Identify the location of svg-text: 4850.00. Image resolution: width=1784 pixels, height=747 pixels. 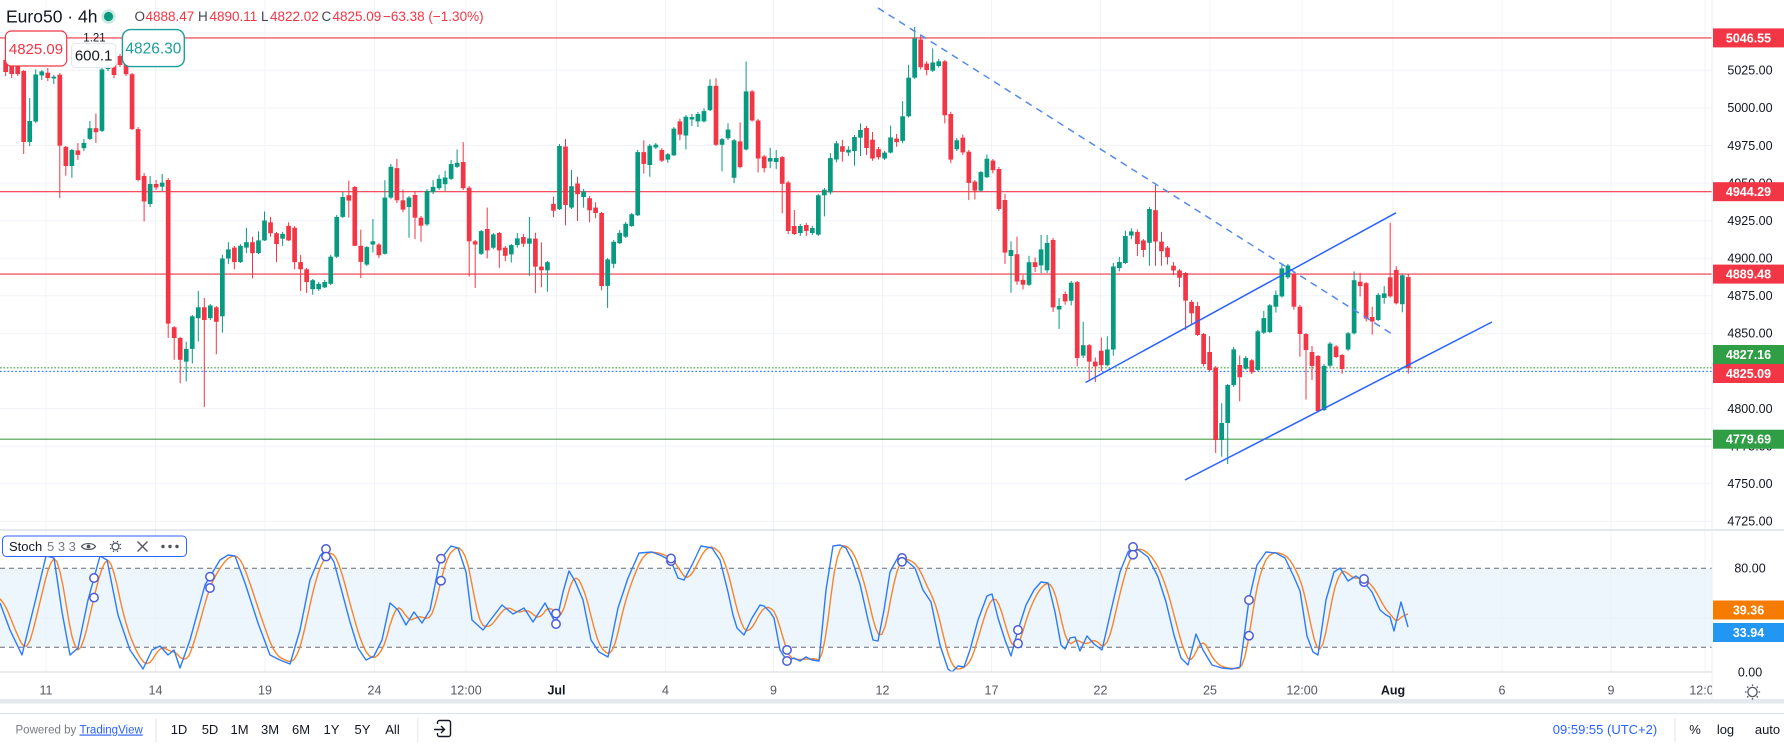
(1749, 334).